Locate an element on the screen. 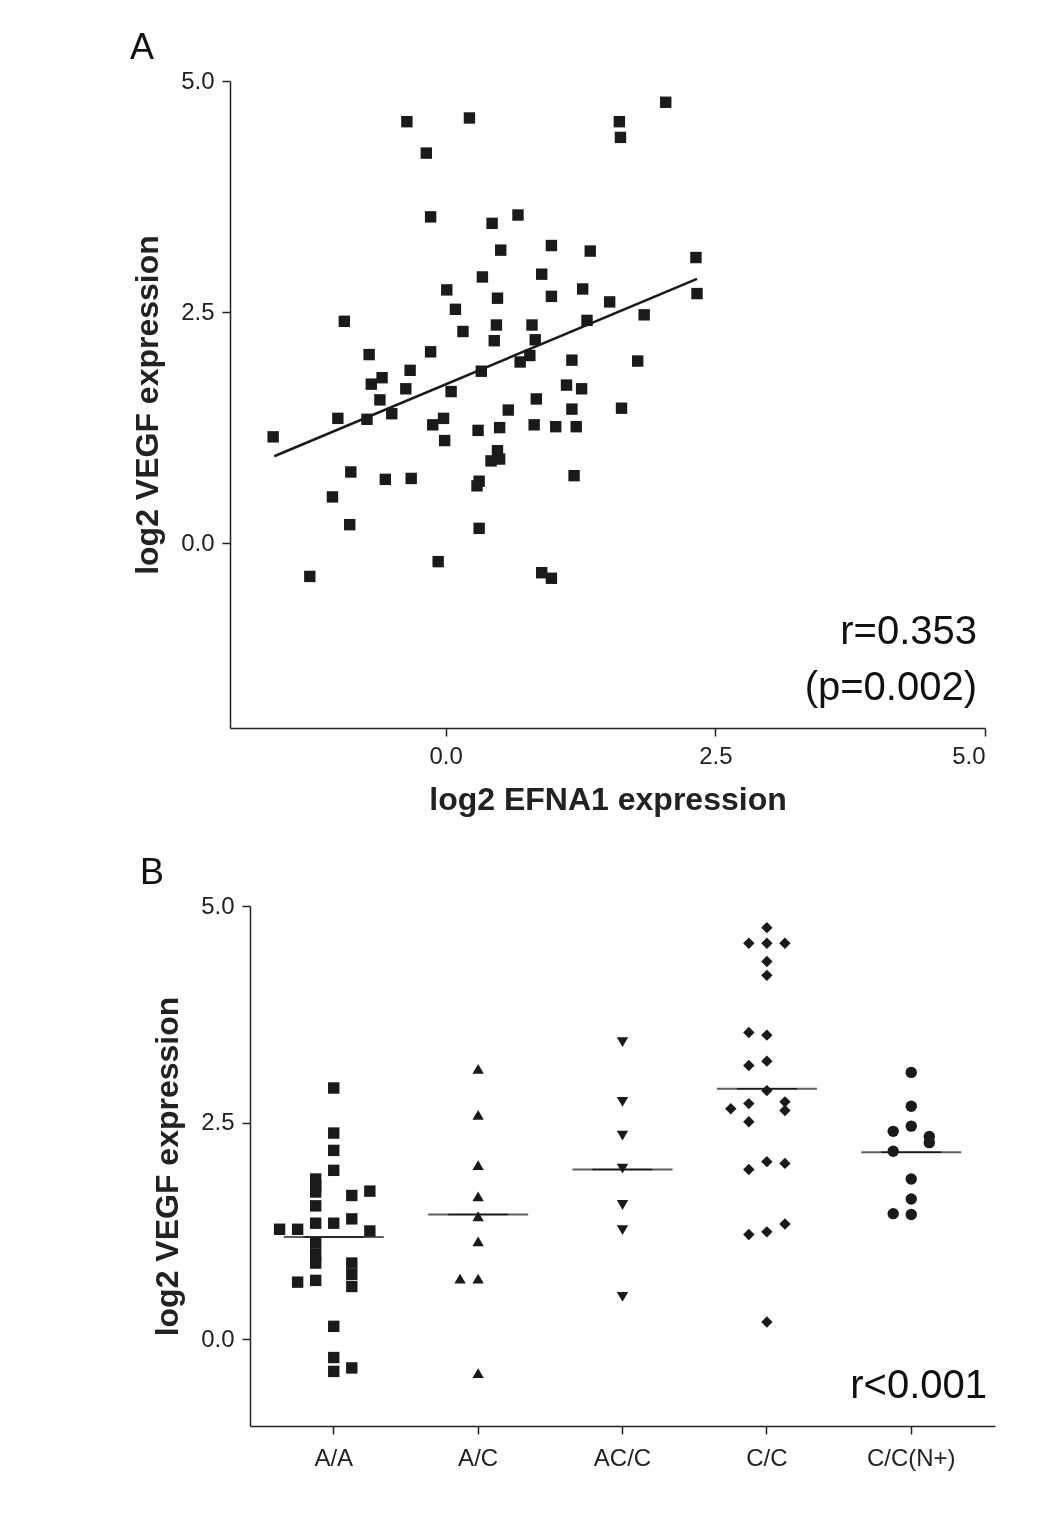 The image size is (1048, 1538). x-tick-label: AC/C is located at coordinates (622, 1457).